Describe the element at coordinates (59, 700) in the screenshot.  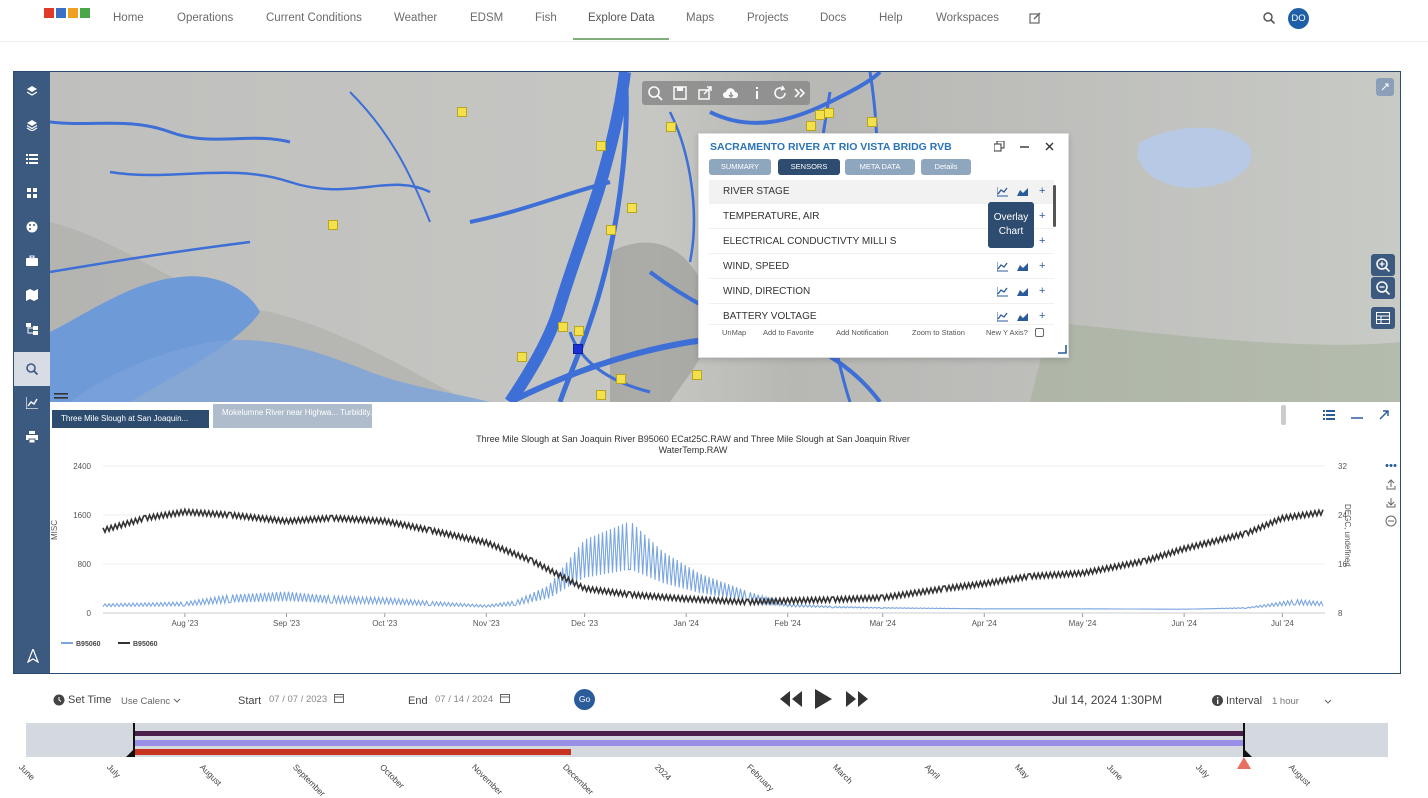
I see `clock-icon` at that location.